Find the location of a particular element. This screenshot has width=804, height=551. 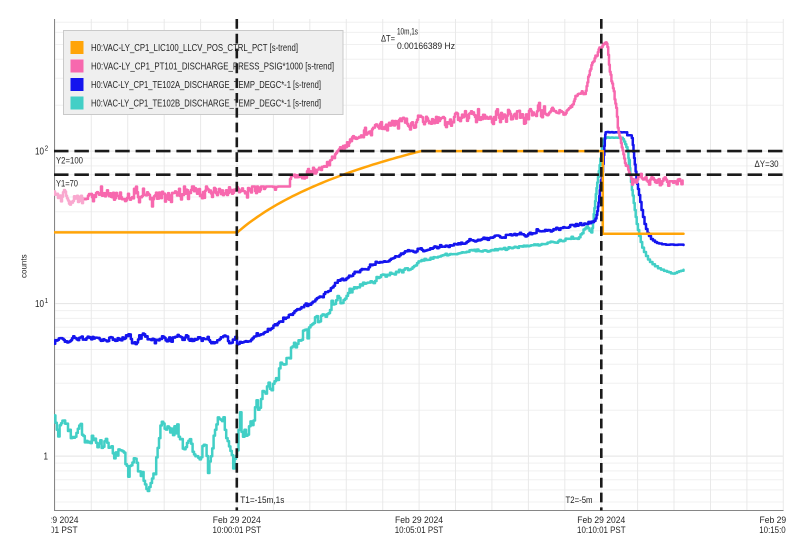

svg-text: 9:55:01 PST is located at coordinates (55, 530).